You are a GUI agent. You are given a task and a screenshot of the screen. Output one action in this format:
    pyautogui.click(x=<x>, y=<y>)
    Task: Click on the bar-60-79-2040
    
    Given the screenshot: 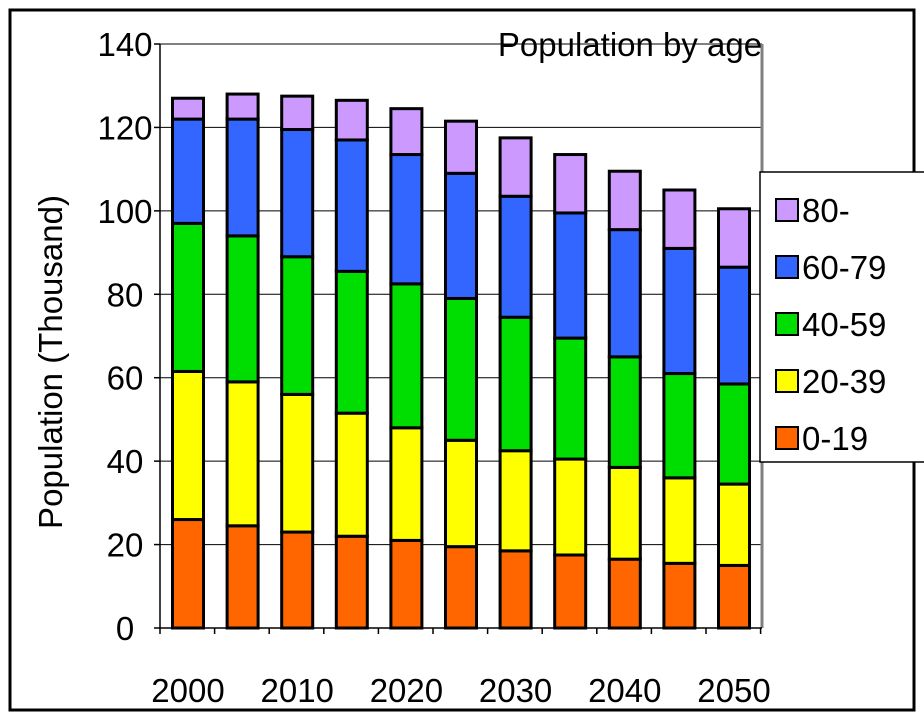 What is the action you would take?
    pyautogui.click(x=624, y=293)
    